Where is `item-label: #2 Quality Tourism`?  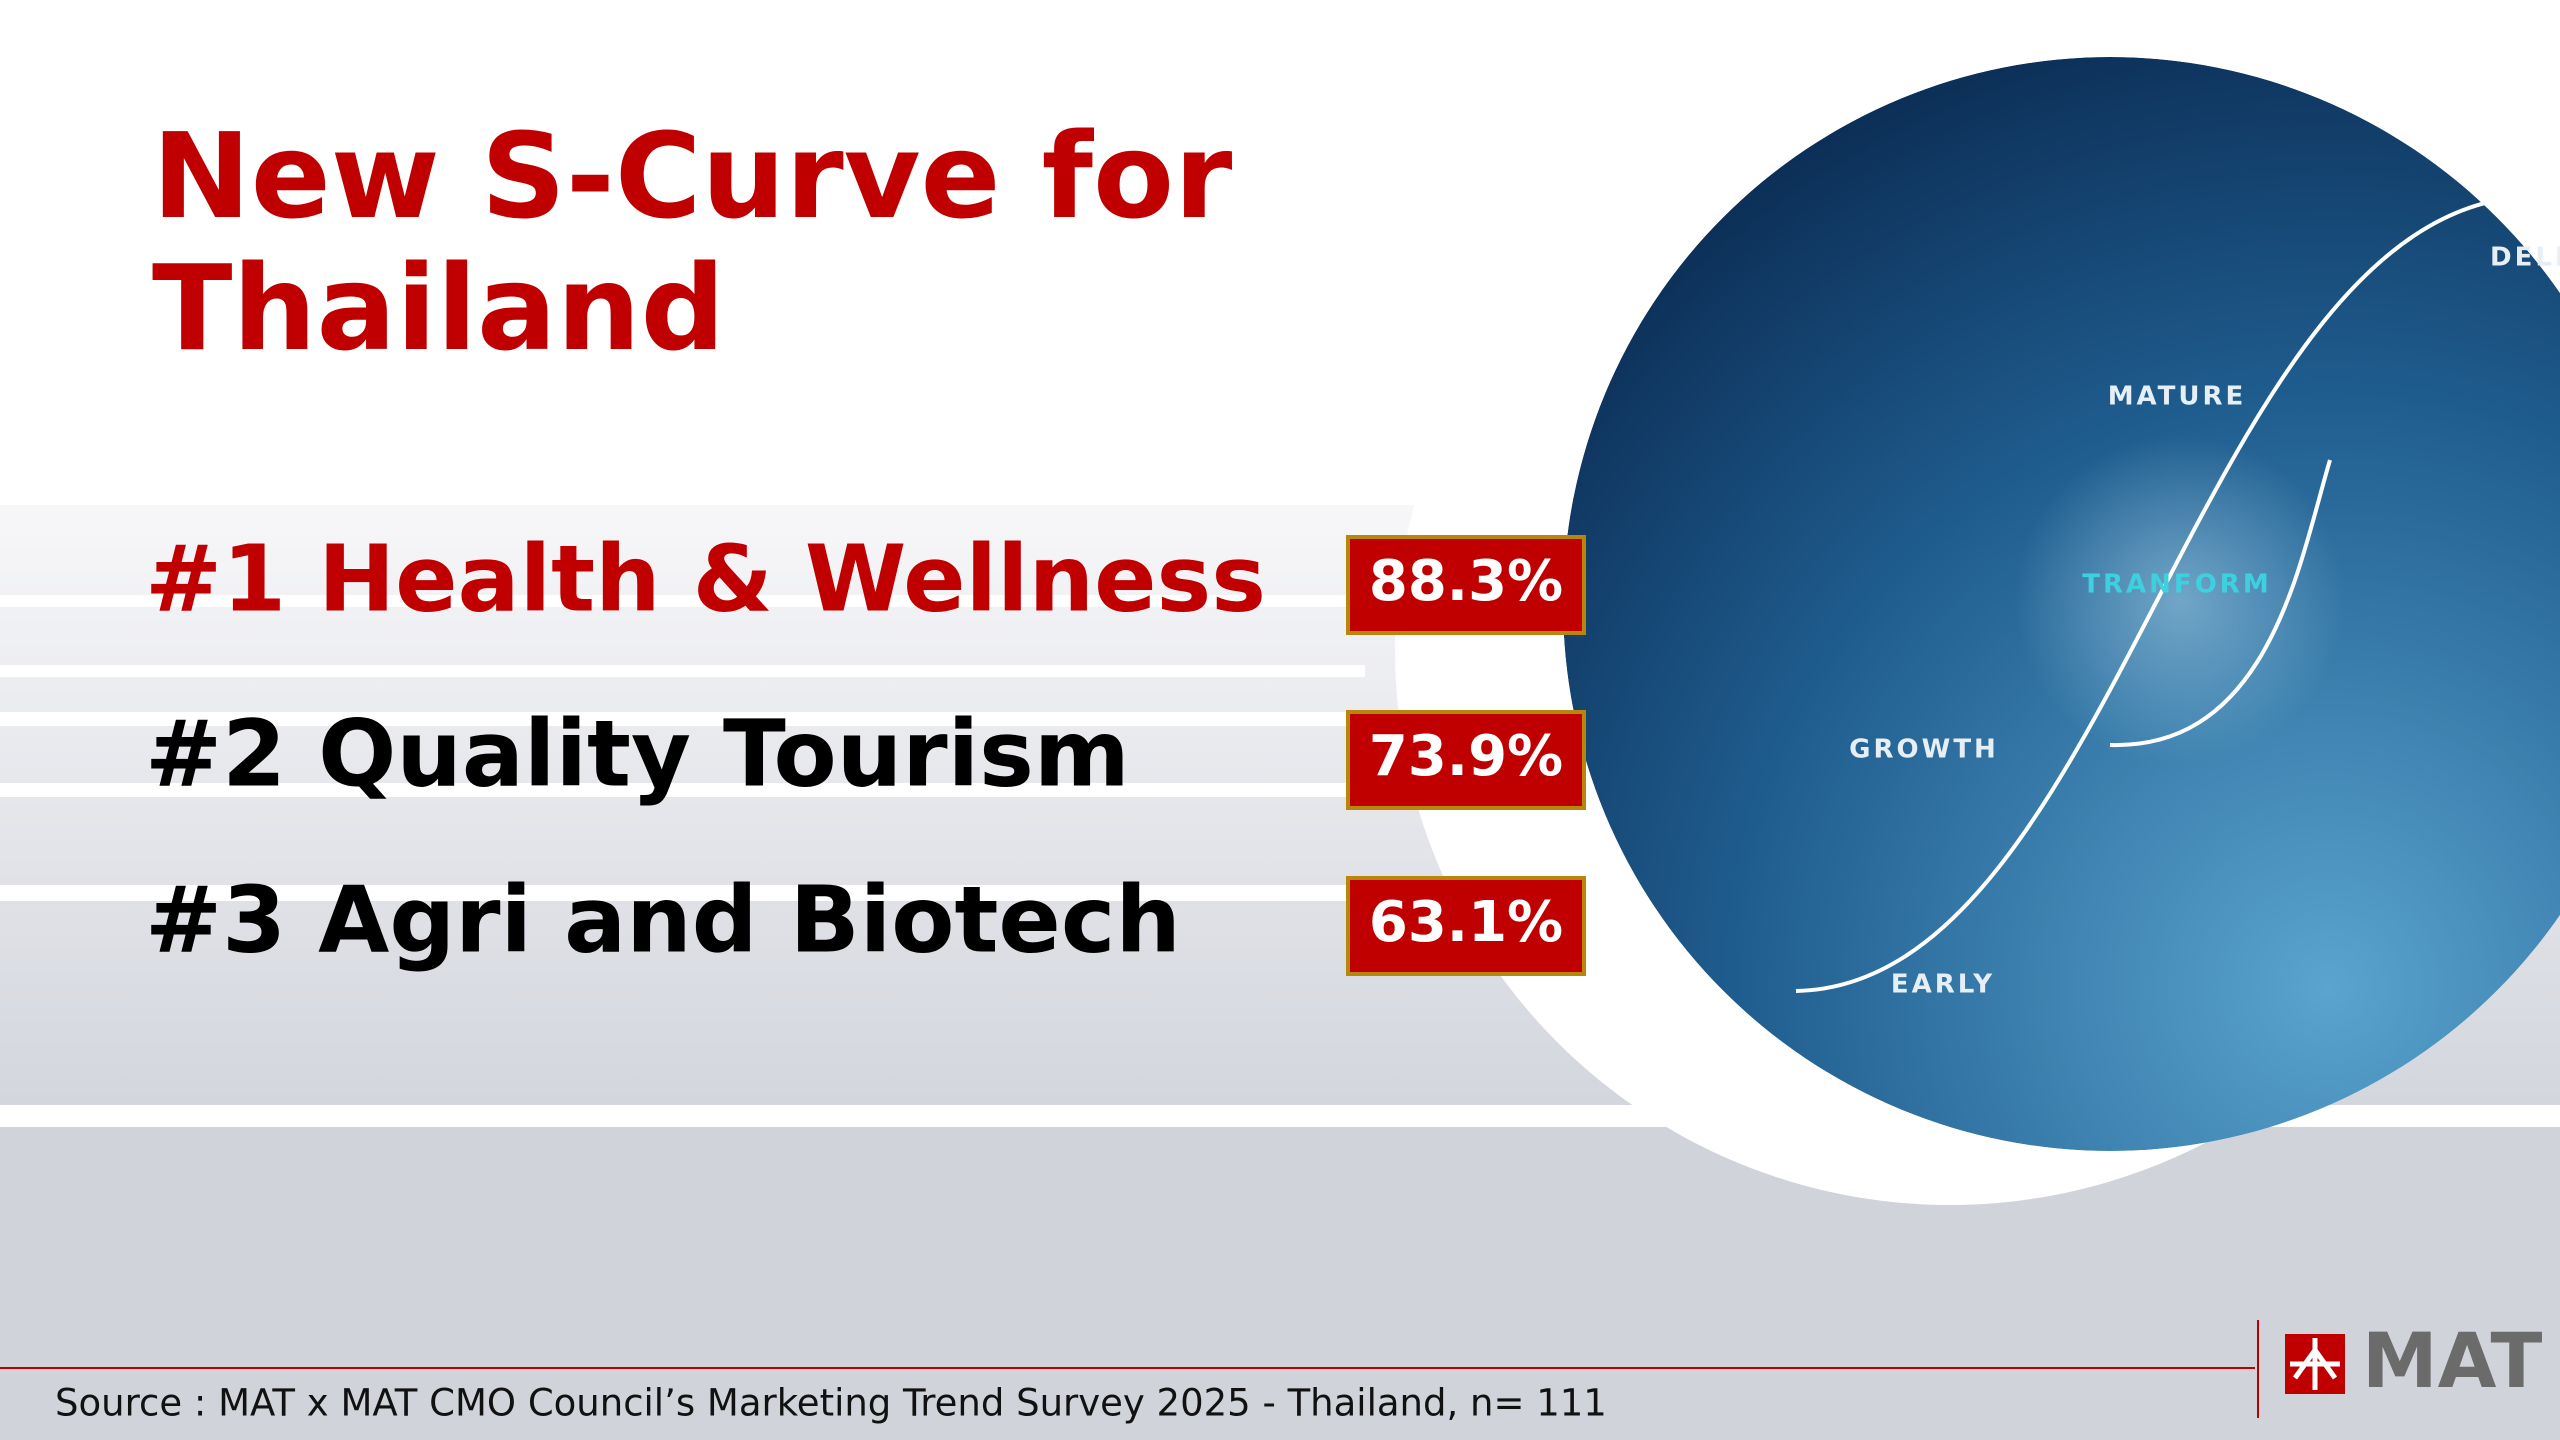
item-label: #2 Quality Tourism is located at coordinates (637, 753).